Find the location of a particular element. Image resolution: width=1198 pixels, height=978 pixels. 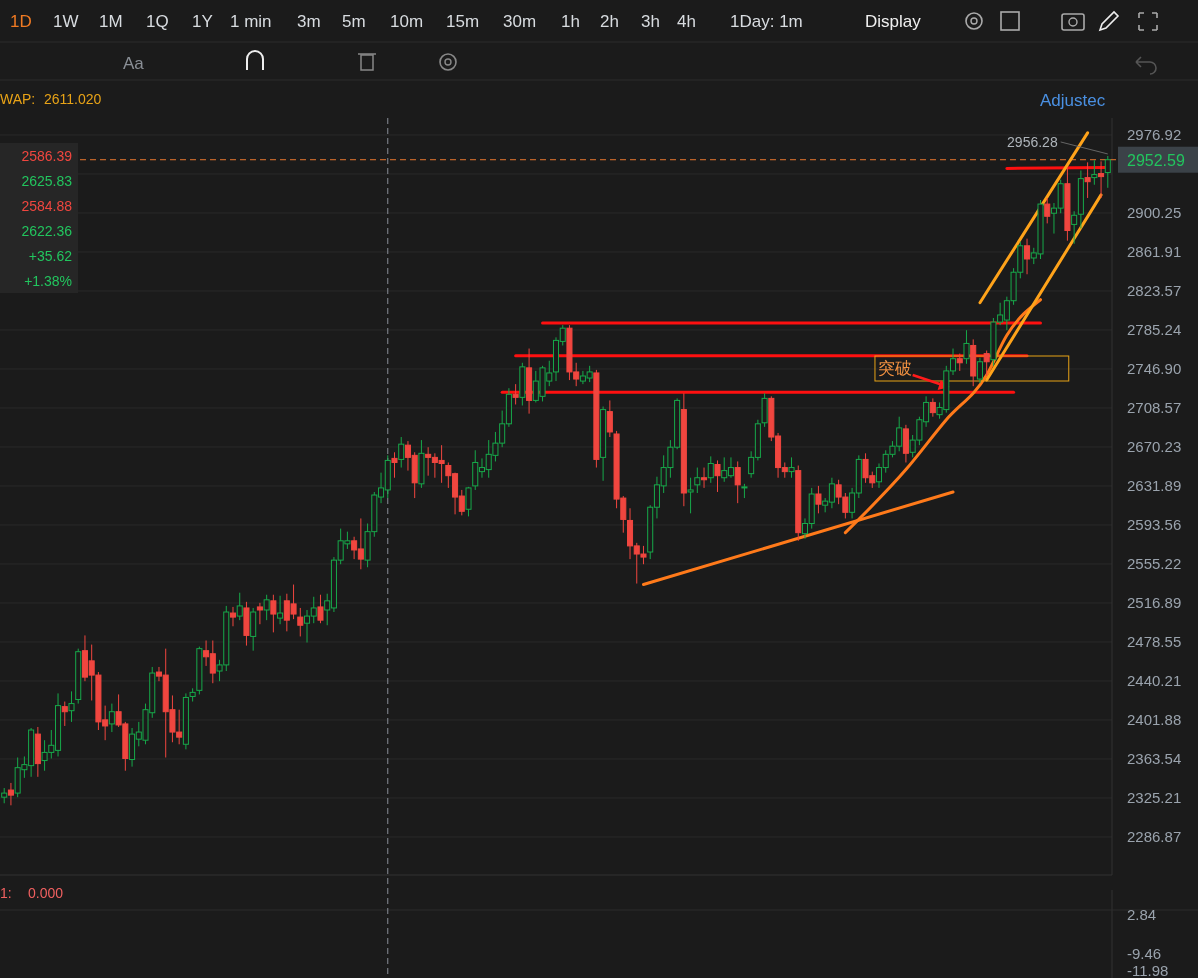

text: Aa is located at coordinates (134, 63).